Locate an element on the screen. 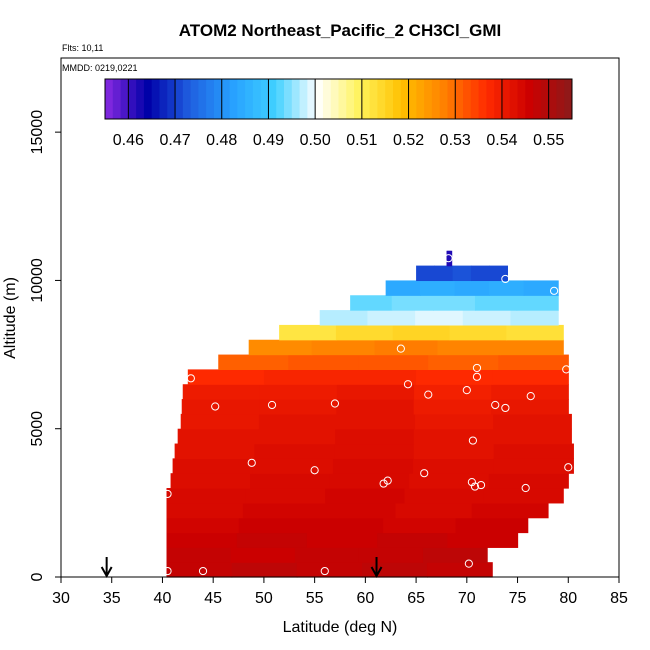  colorbar-ticks: 0.46 0.47 0.48 0.49 0.50 0.51 0.52 0.53 0.54 0.55 is located at coordinates (338, 114).